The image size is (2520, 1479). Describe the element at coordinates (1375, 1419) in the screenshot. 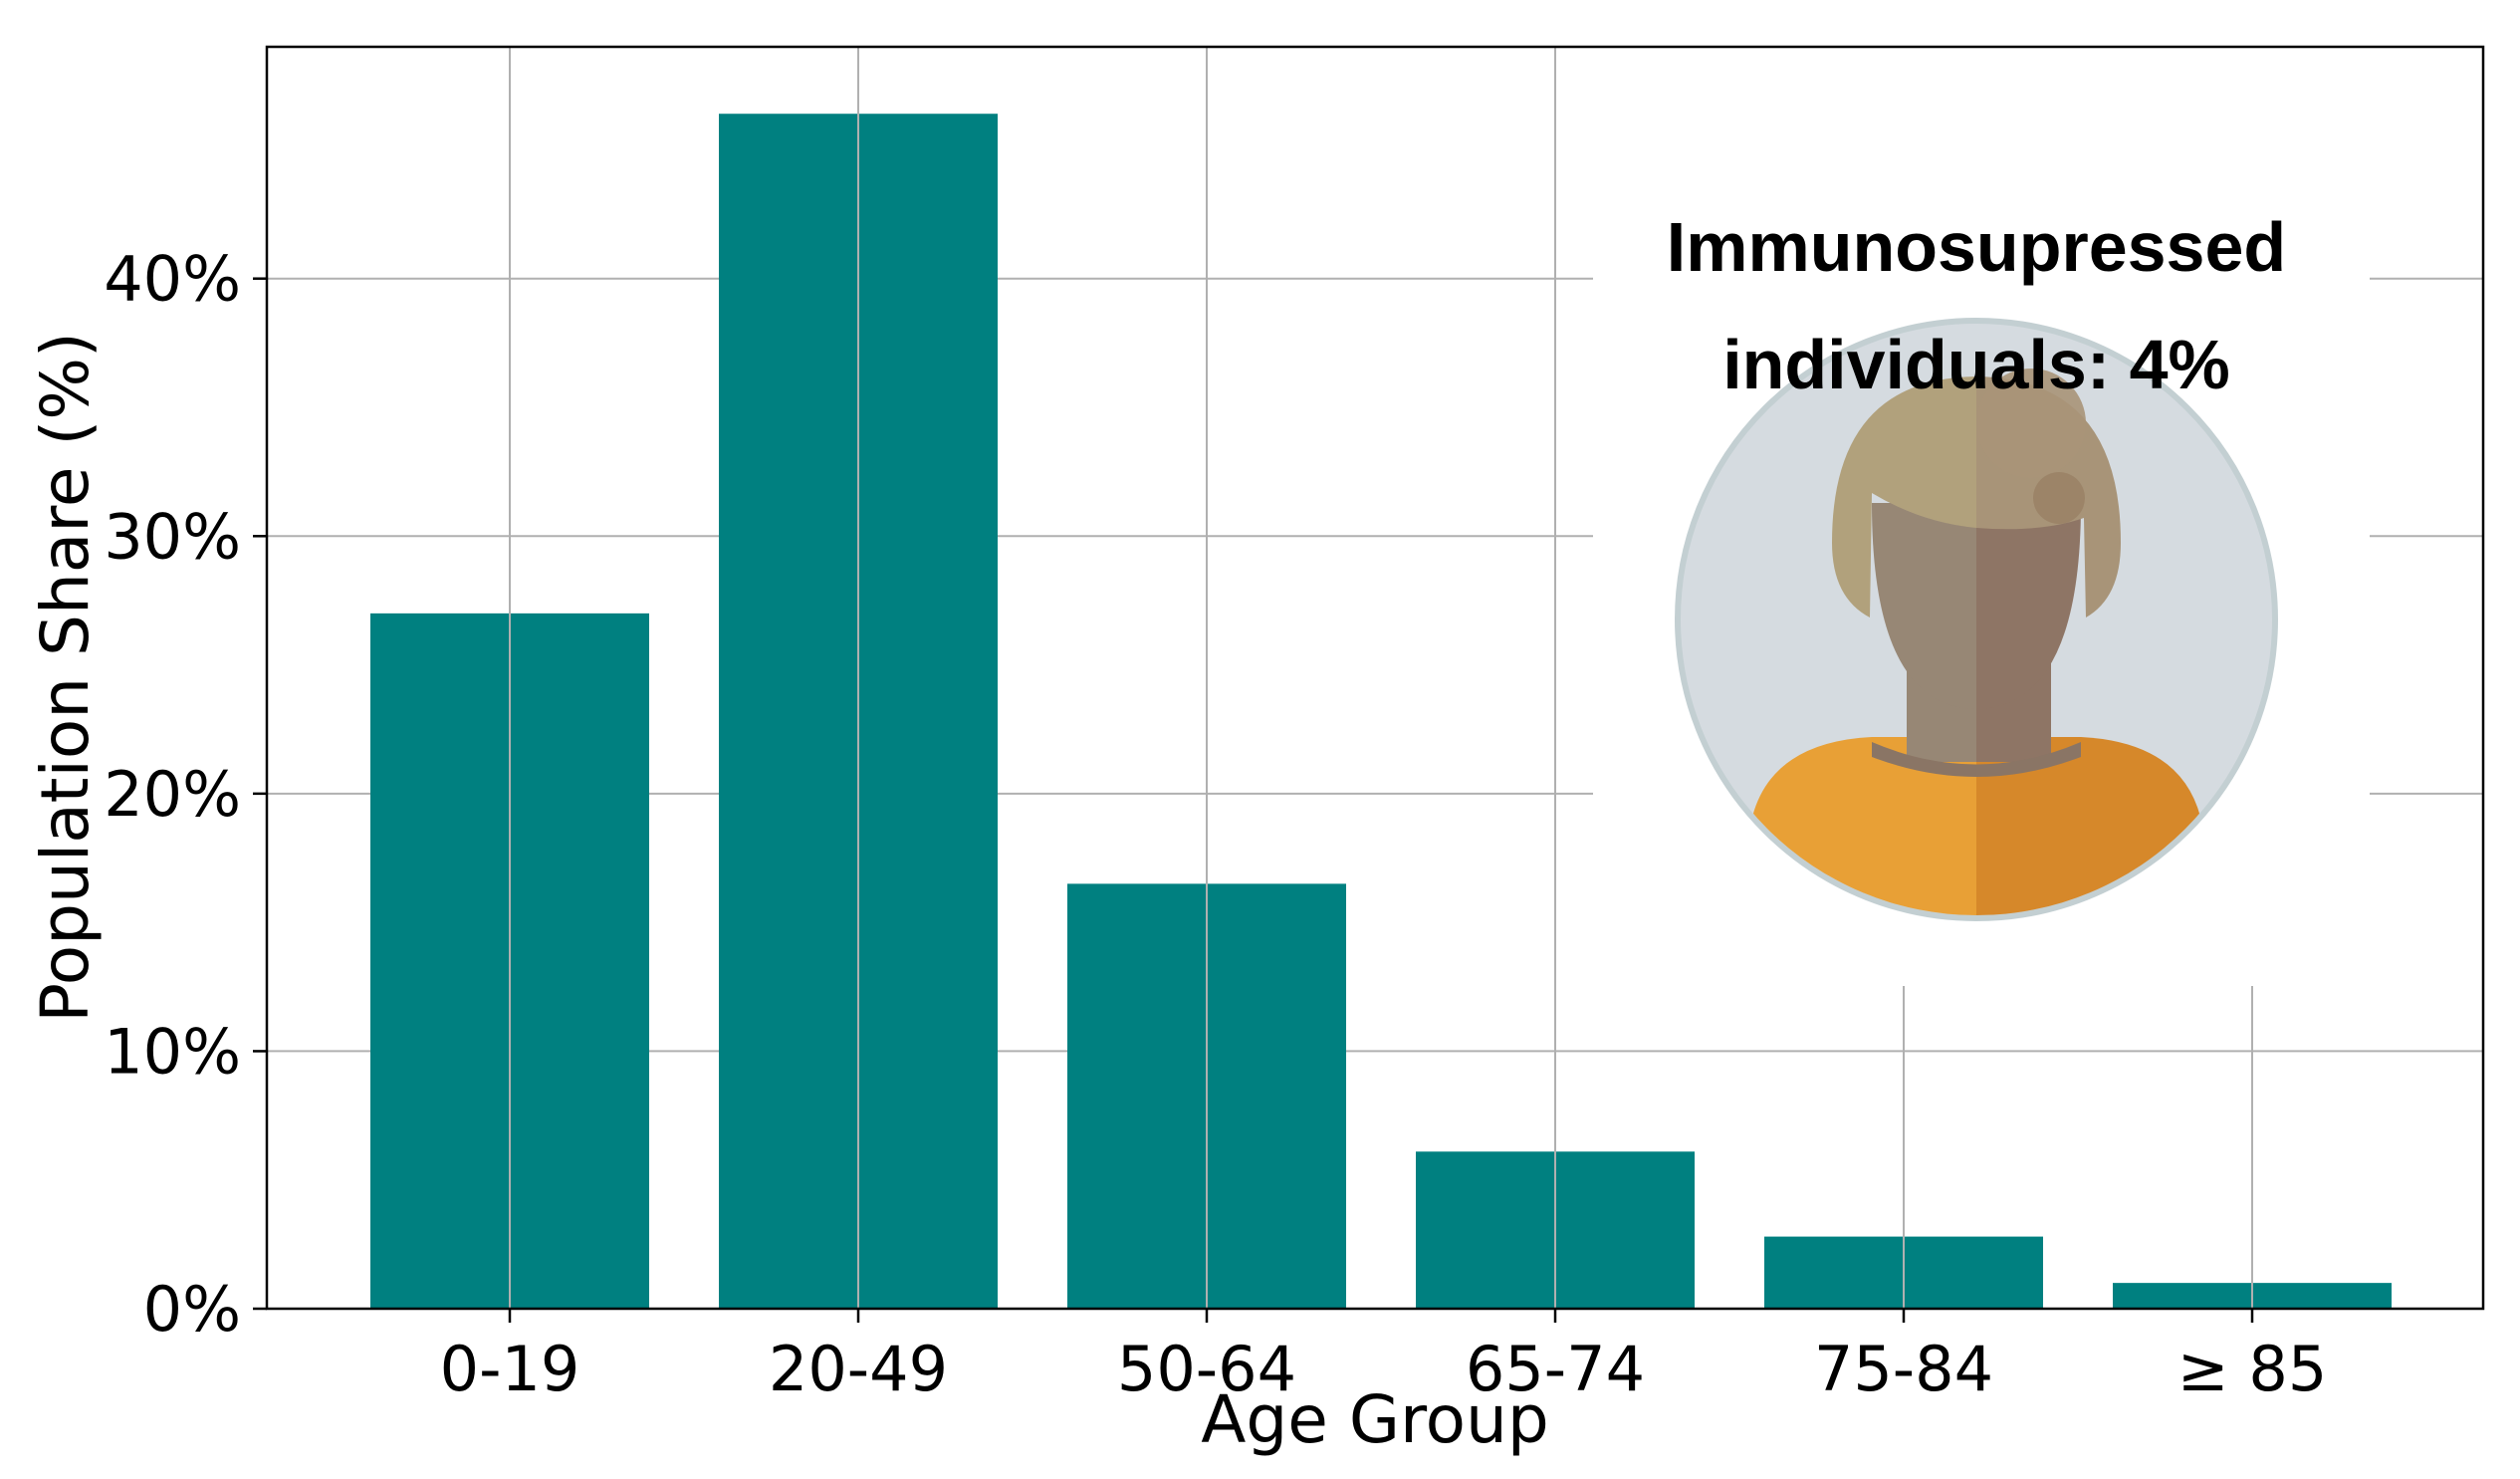

I see `x-axis-label: Age Group` at that location.